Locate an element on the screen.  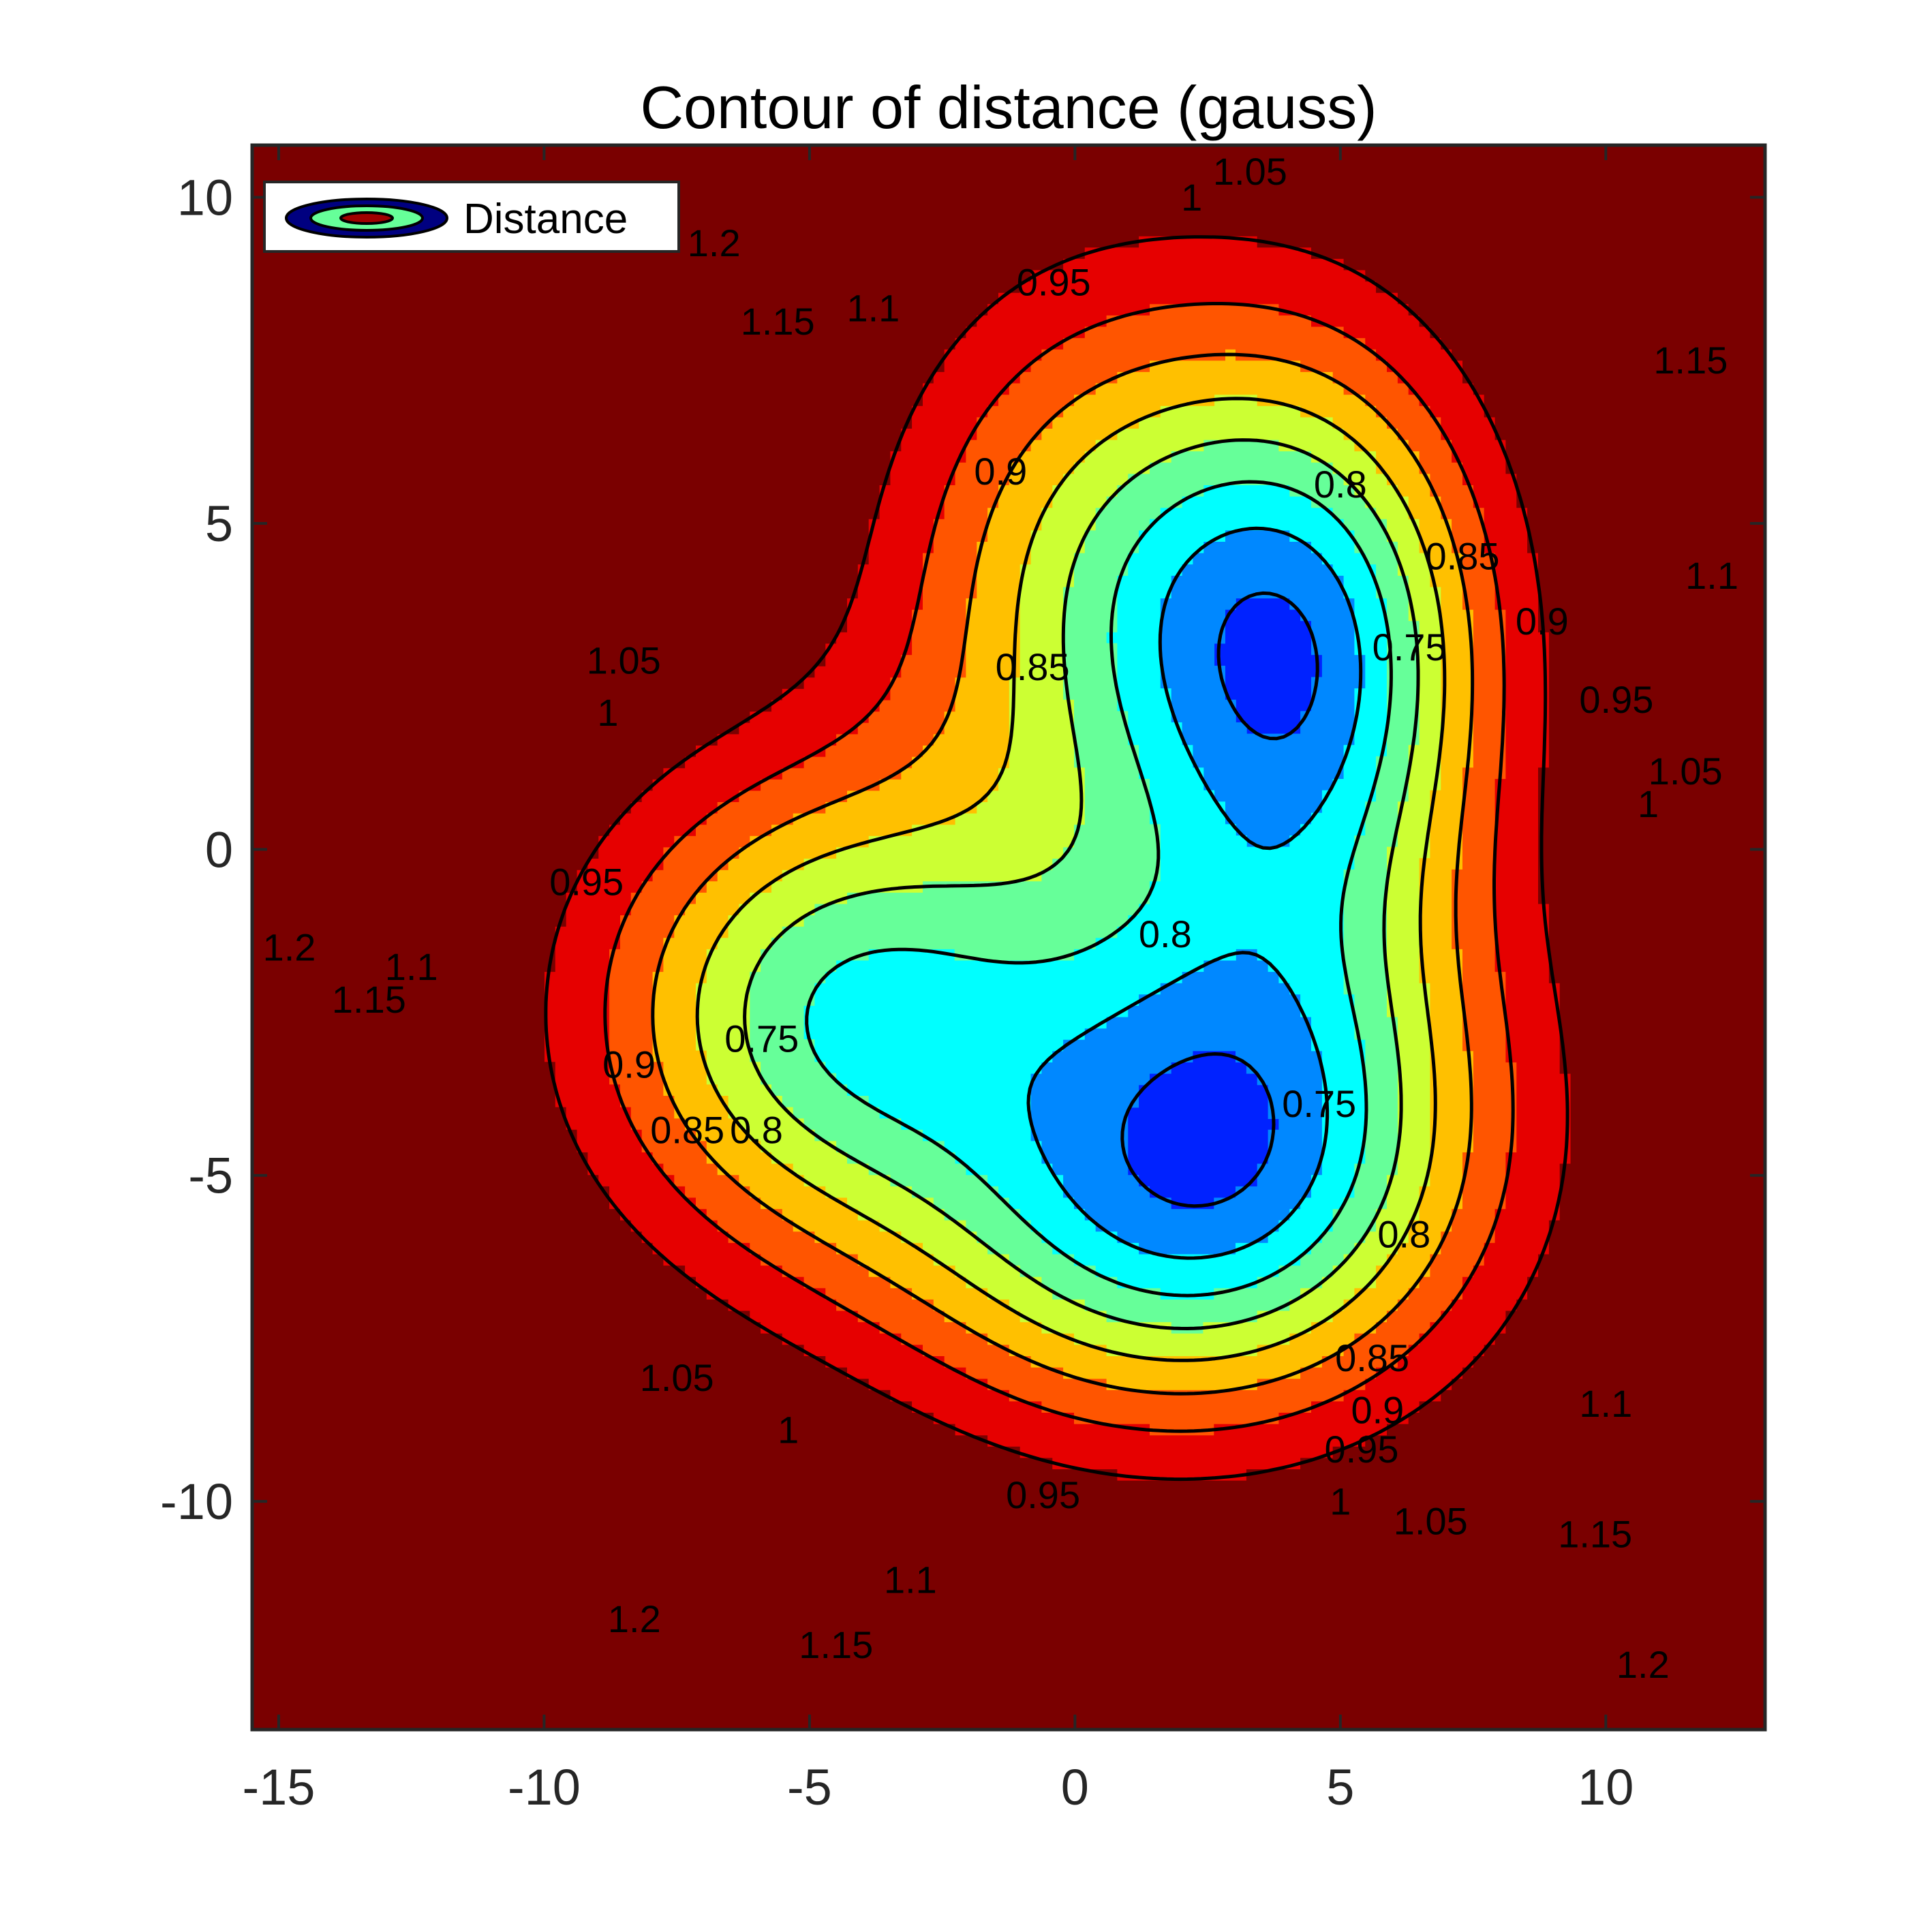
y-tick-label: 0 is located at coordinates (219, 849).